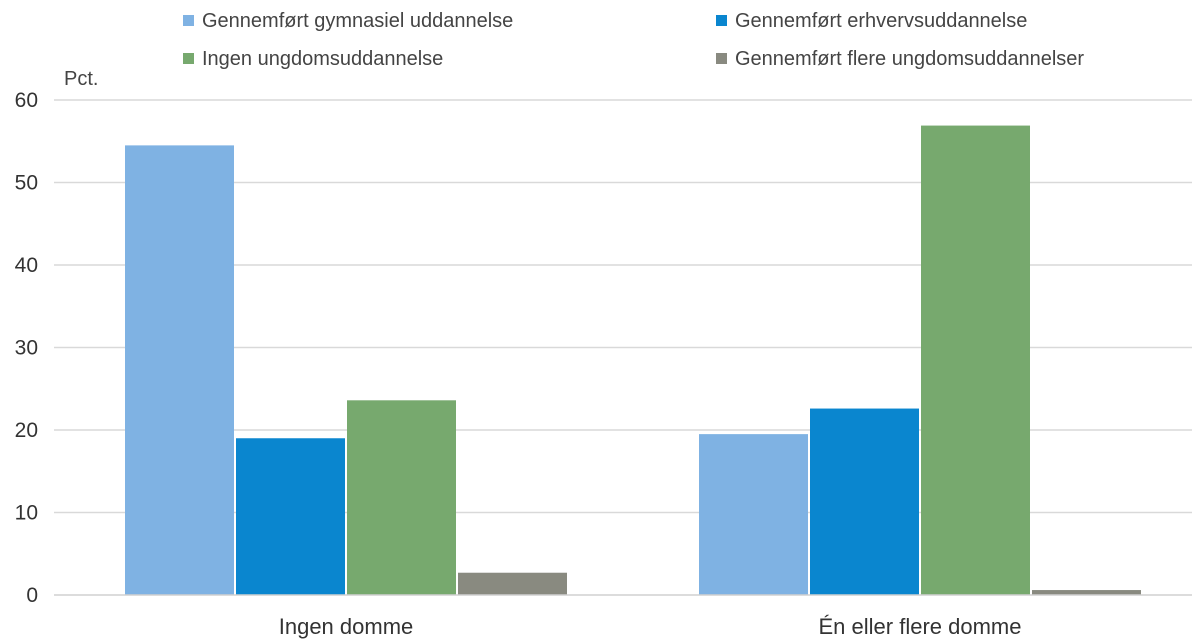 The width and height of the screenshot is (1192, 640). What do you see at coordinates (650, 626) in the screenshot?
I see `x-axis-categories: Ingen domme Én eller flere domme` at bounding box center [650, 626].